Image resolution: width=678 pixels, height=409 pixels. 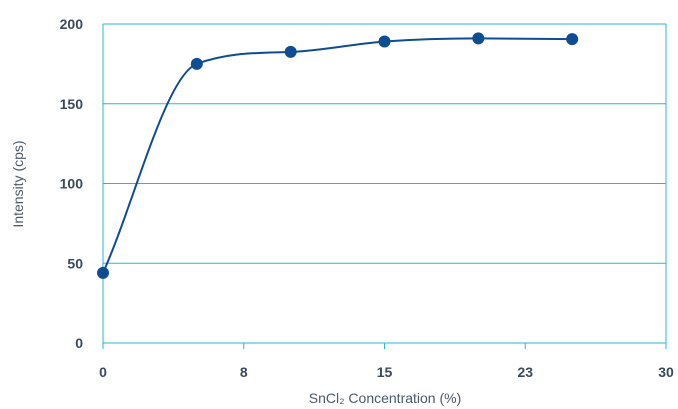 I want to click on y-tick-label: 200, so click(x=72, y=24).